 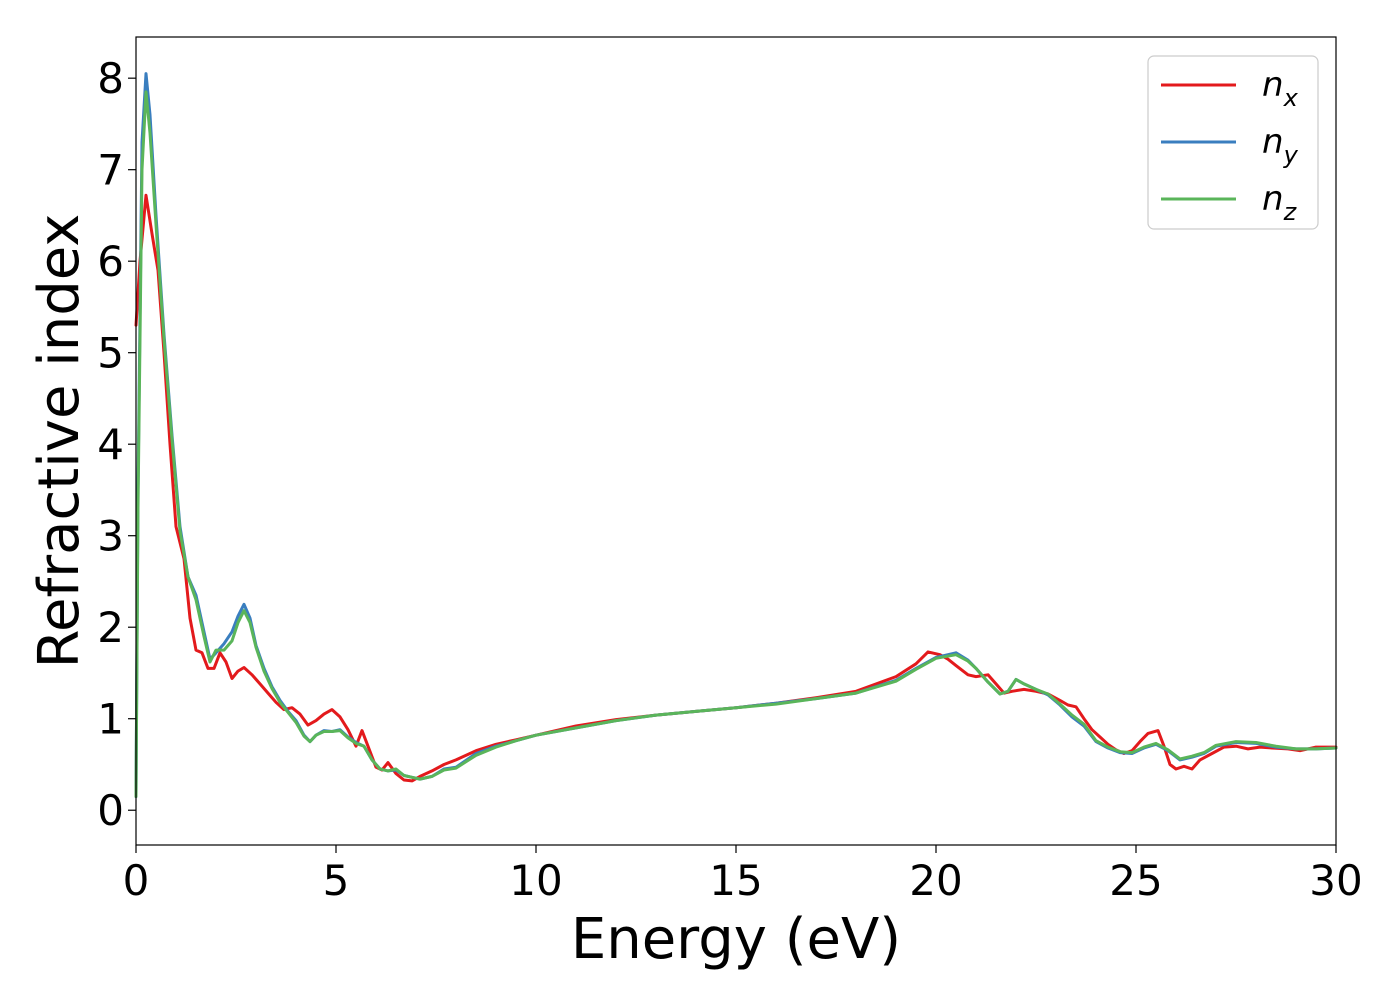 What do you see at coordinates (110, 170) in the screenshot?
I see `y-tick-label: 7` at bounding box center [110, 170].